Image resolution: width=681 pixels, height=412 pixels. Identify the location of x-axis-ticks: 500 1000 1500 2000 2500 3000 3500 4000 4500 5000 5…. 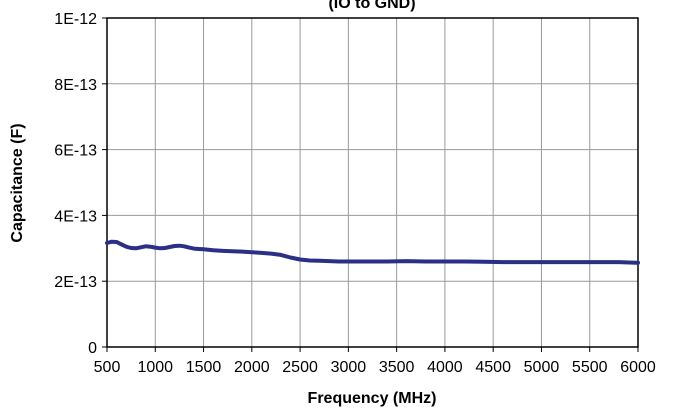
(375, 361).